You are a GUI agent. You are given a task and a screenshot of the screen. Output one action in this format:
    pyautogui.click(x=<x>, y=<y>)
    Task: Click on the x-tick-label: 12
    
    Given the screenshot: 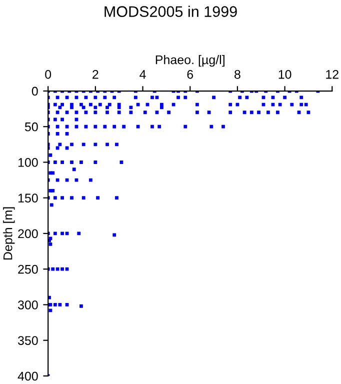 What is the action you would take?
    pyautogui.click(x=332, y=74)
    